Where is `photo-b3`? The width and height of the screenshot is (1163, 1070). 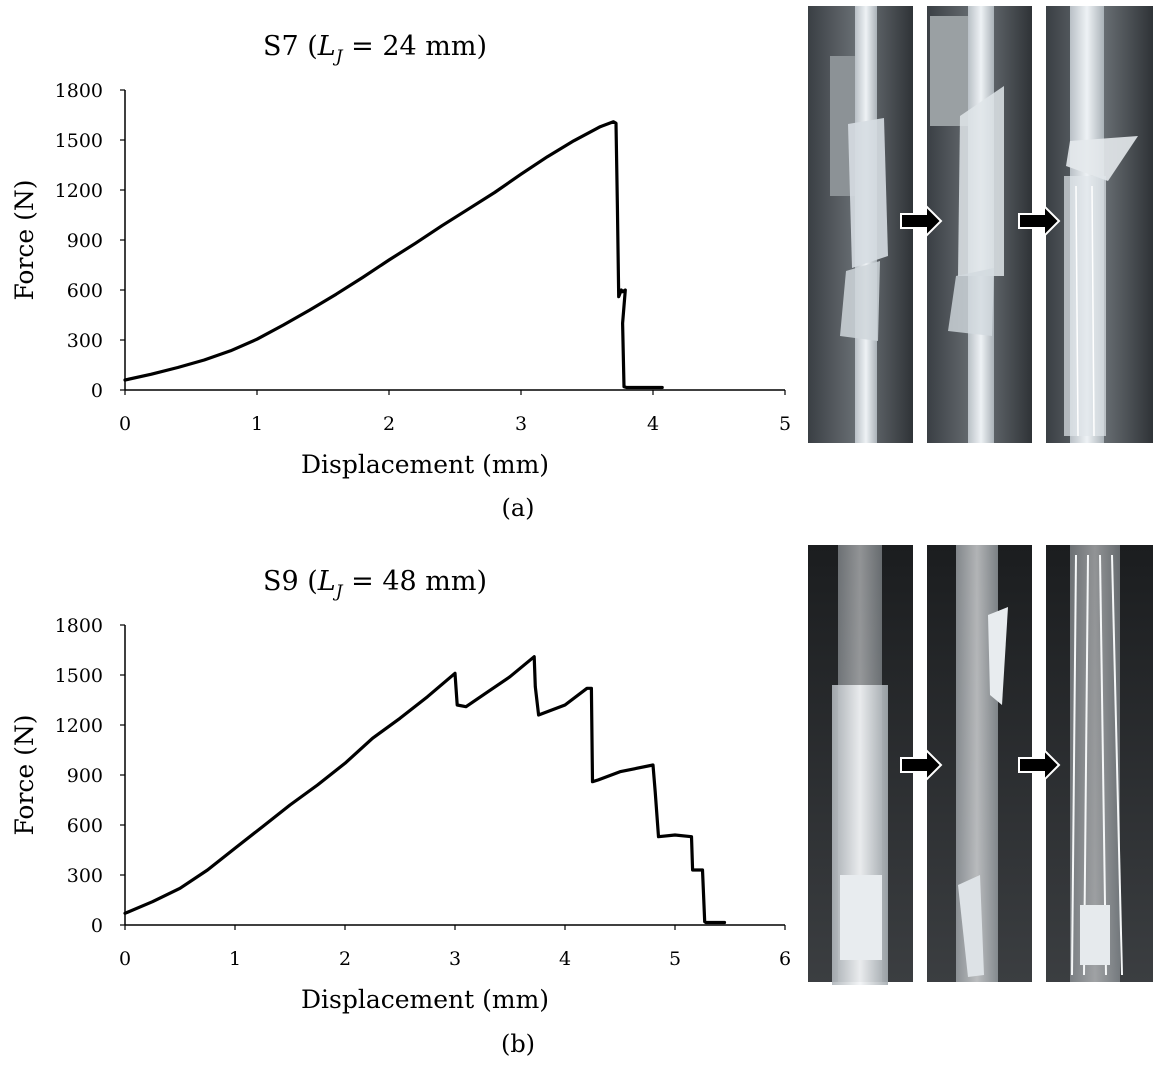 photo-b3 is located at coordinates (1099, 763).